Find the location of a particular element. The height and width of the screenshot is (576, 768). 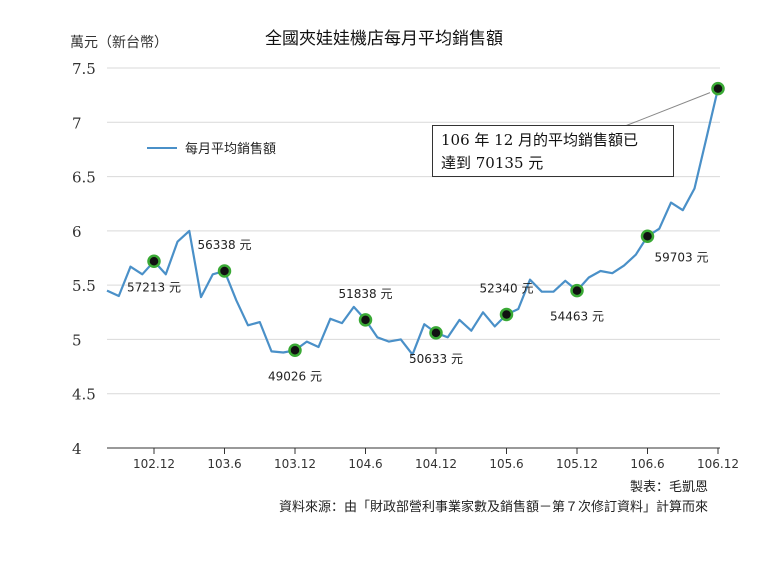

data-label: 50633 元 is located at coordinates (436, 359).